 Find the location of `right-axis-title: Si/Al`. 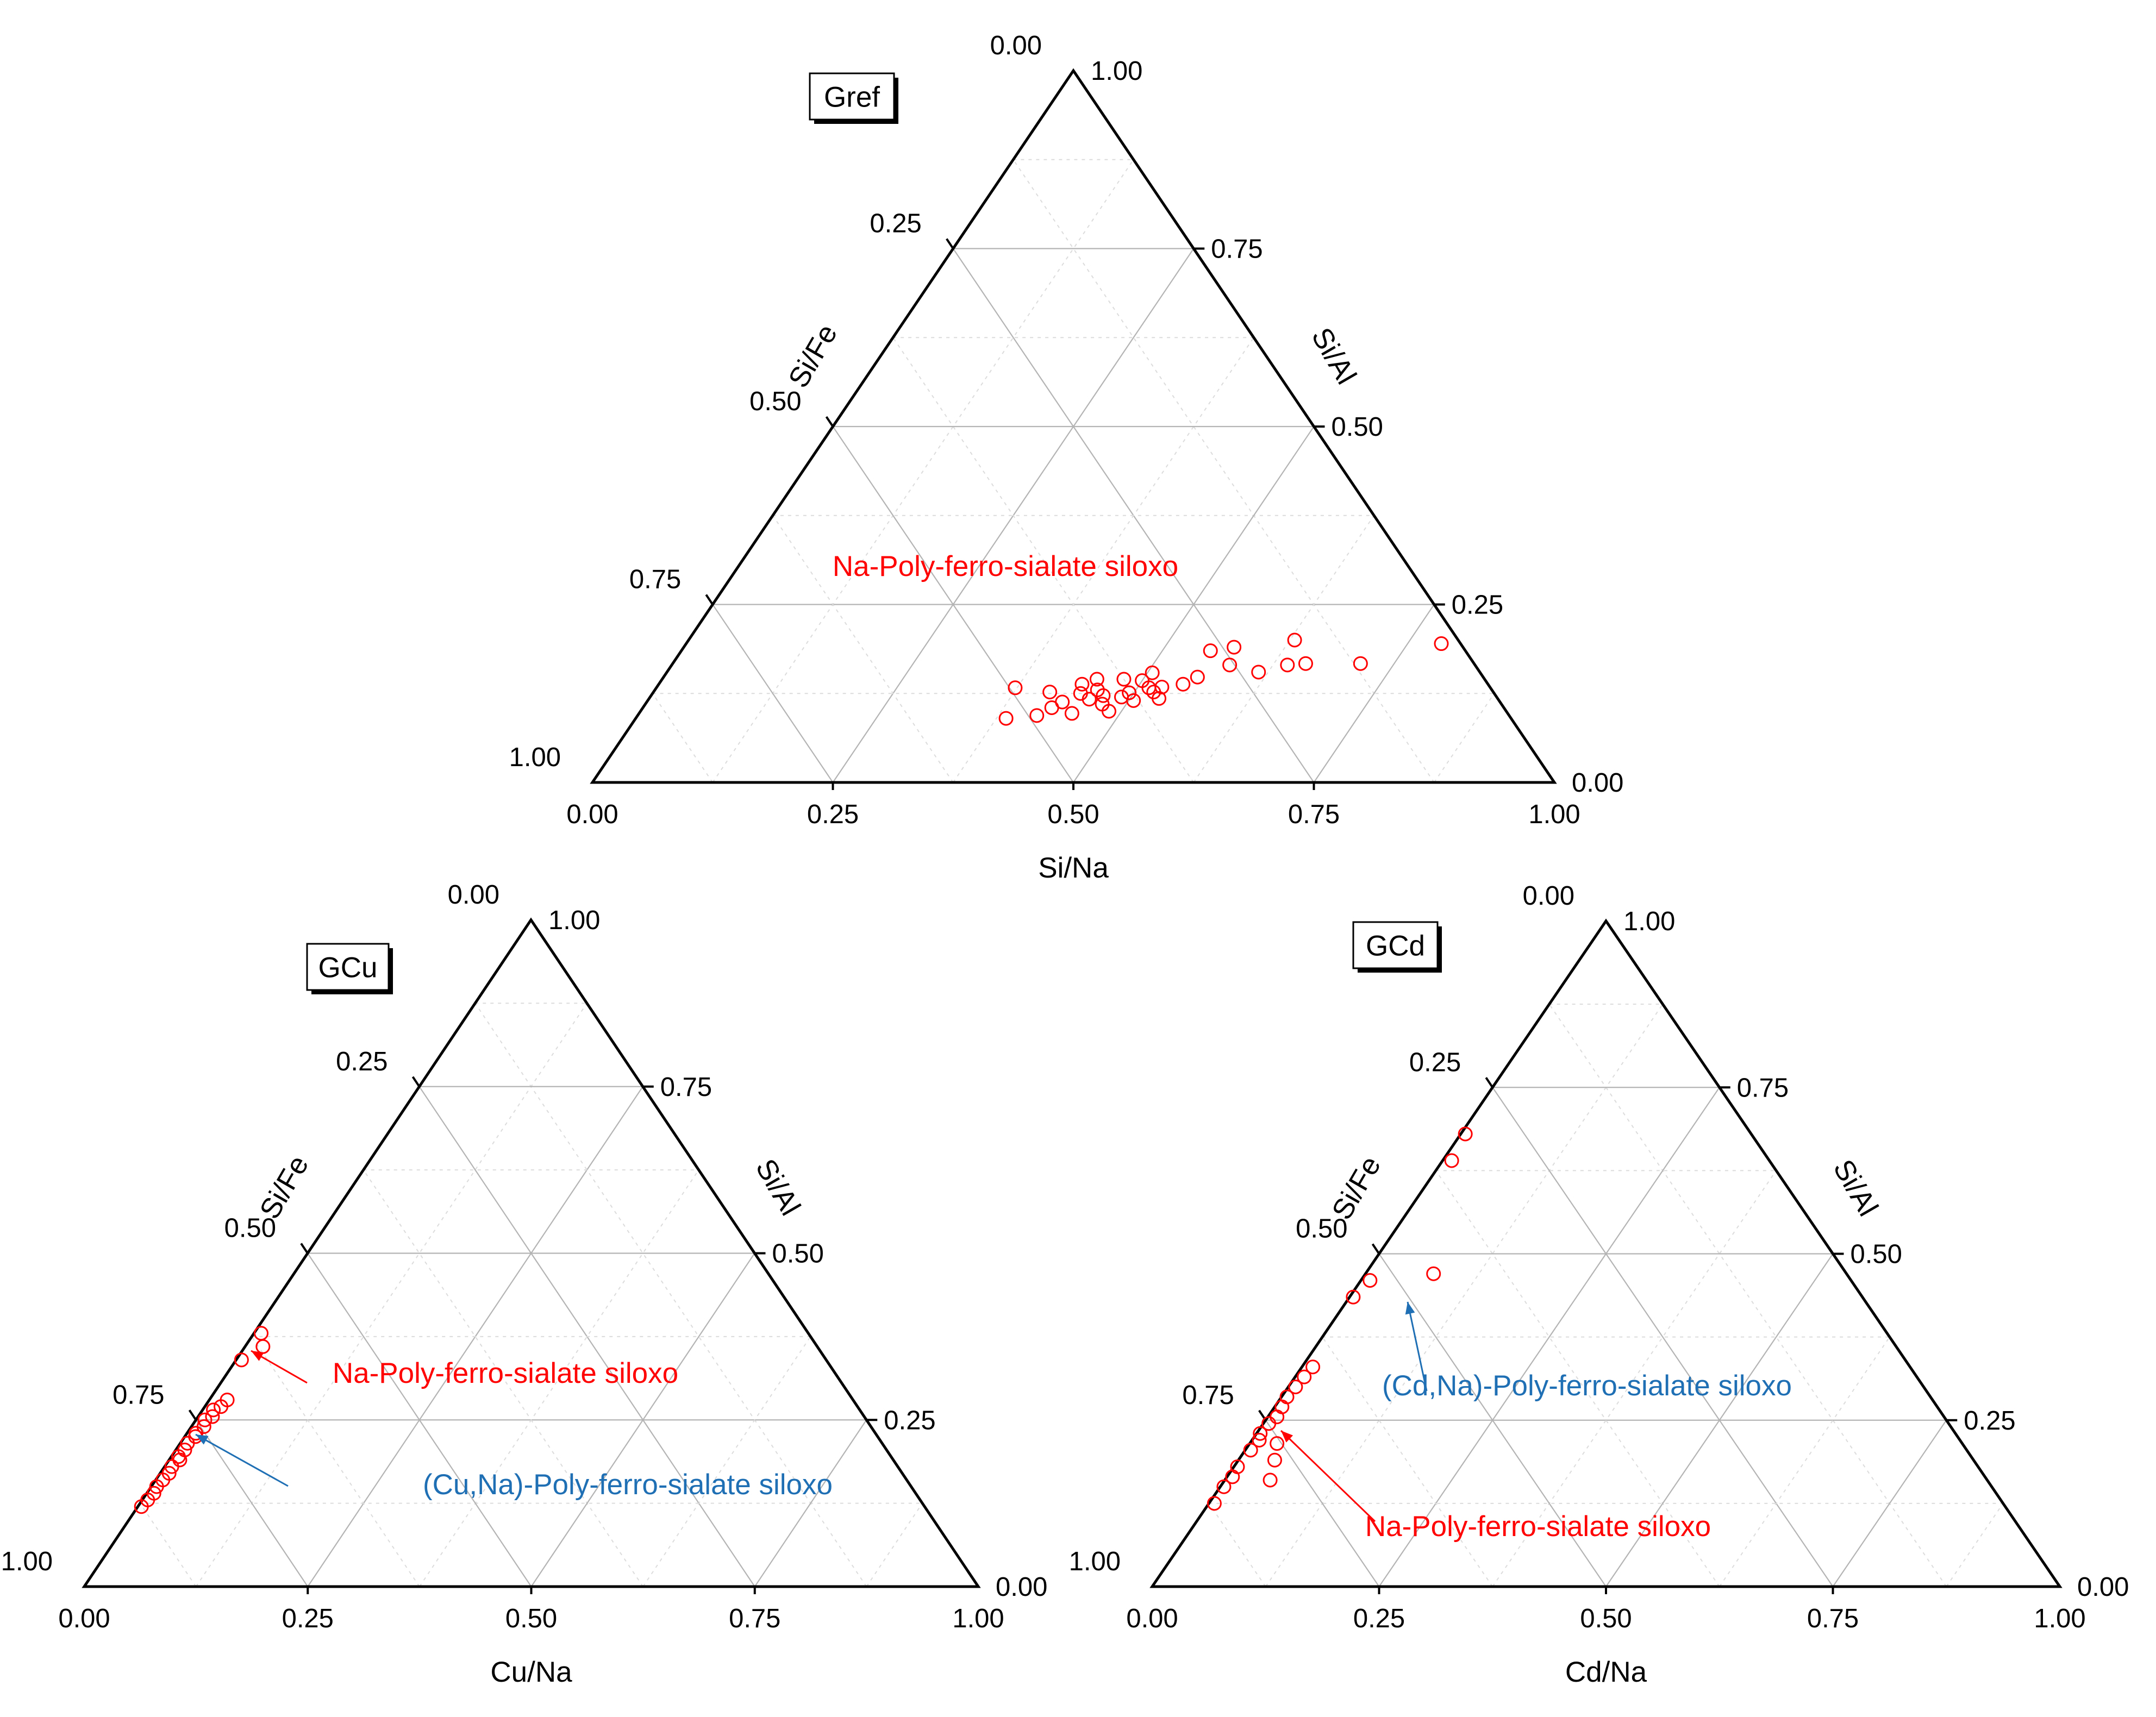

right-axis-title: Si/Al is located at coordinates (1334, 356).